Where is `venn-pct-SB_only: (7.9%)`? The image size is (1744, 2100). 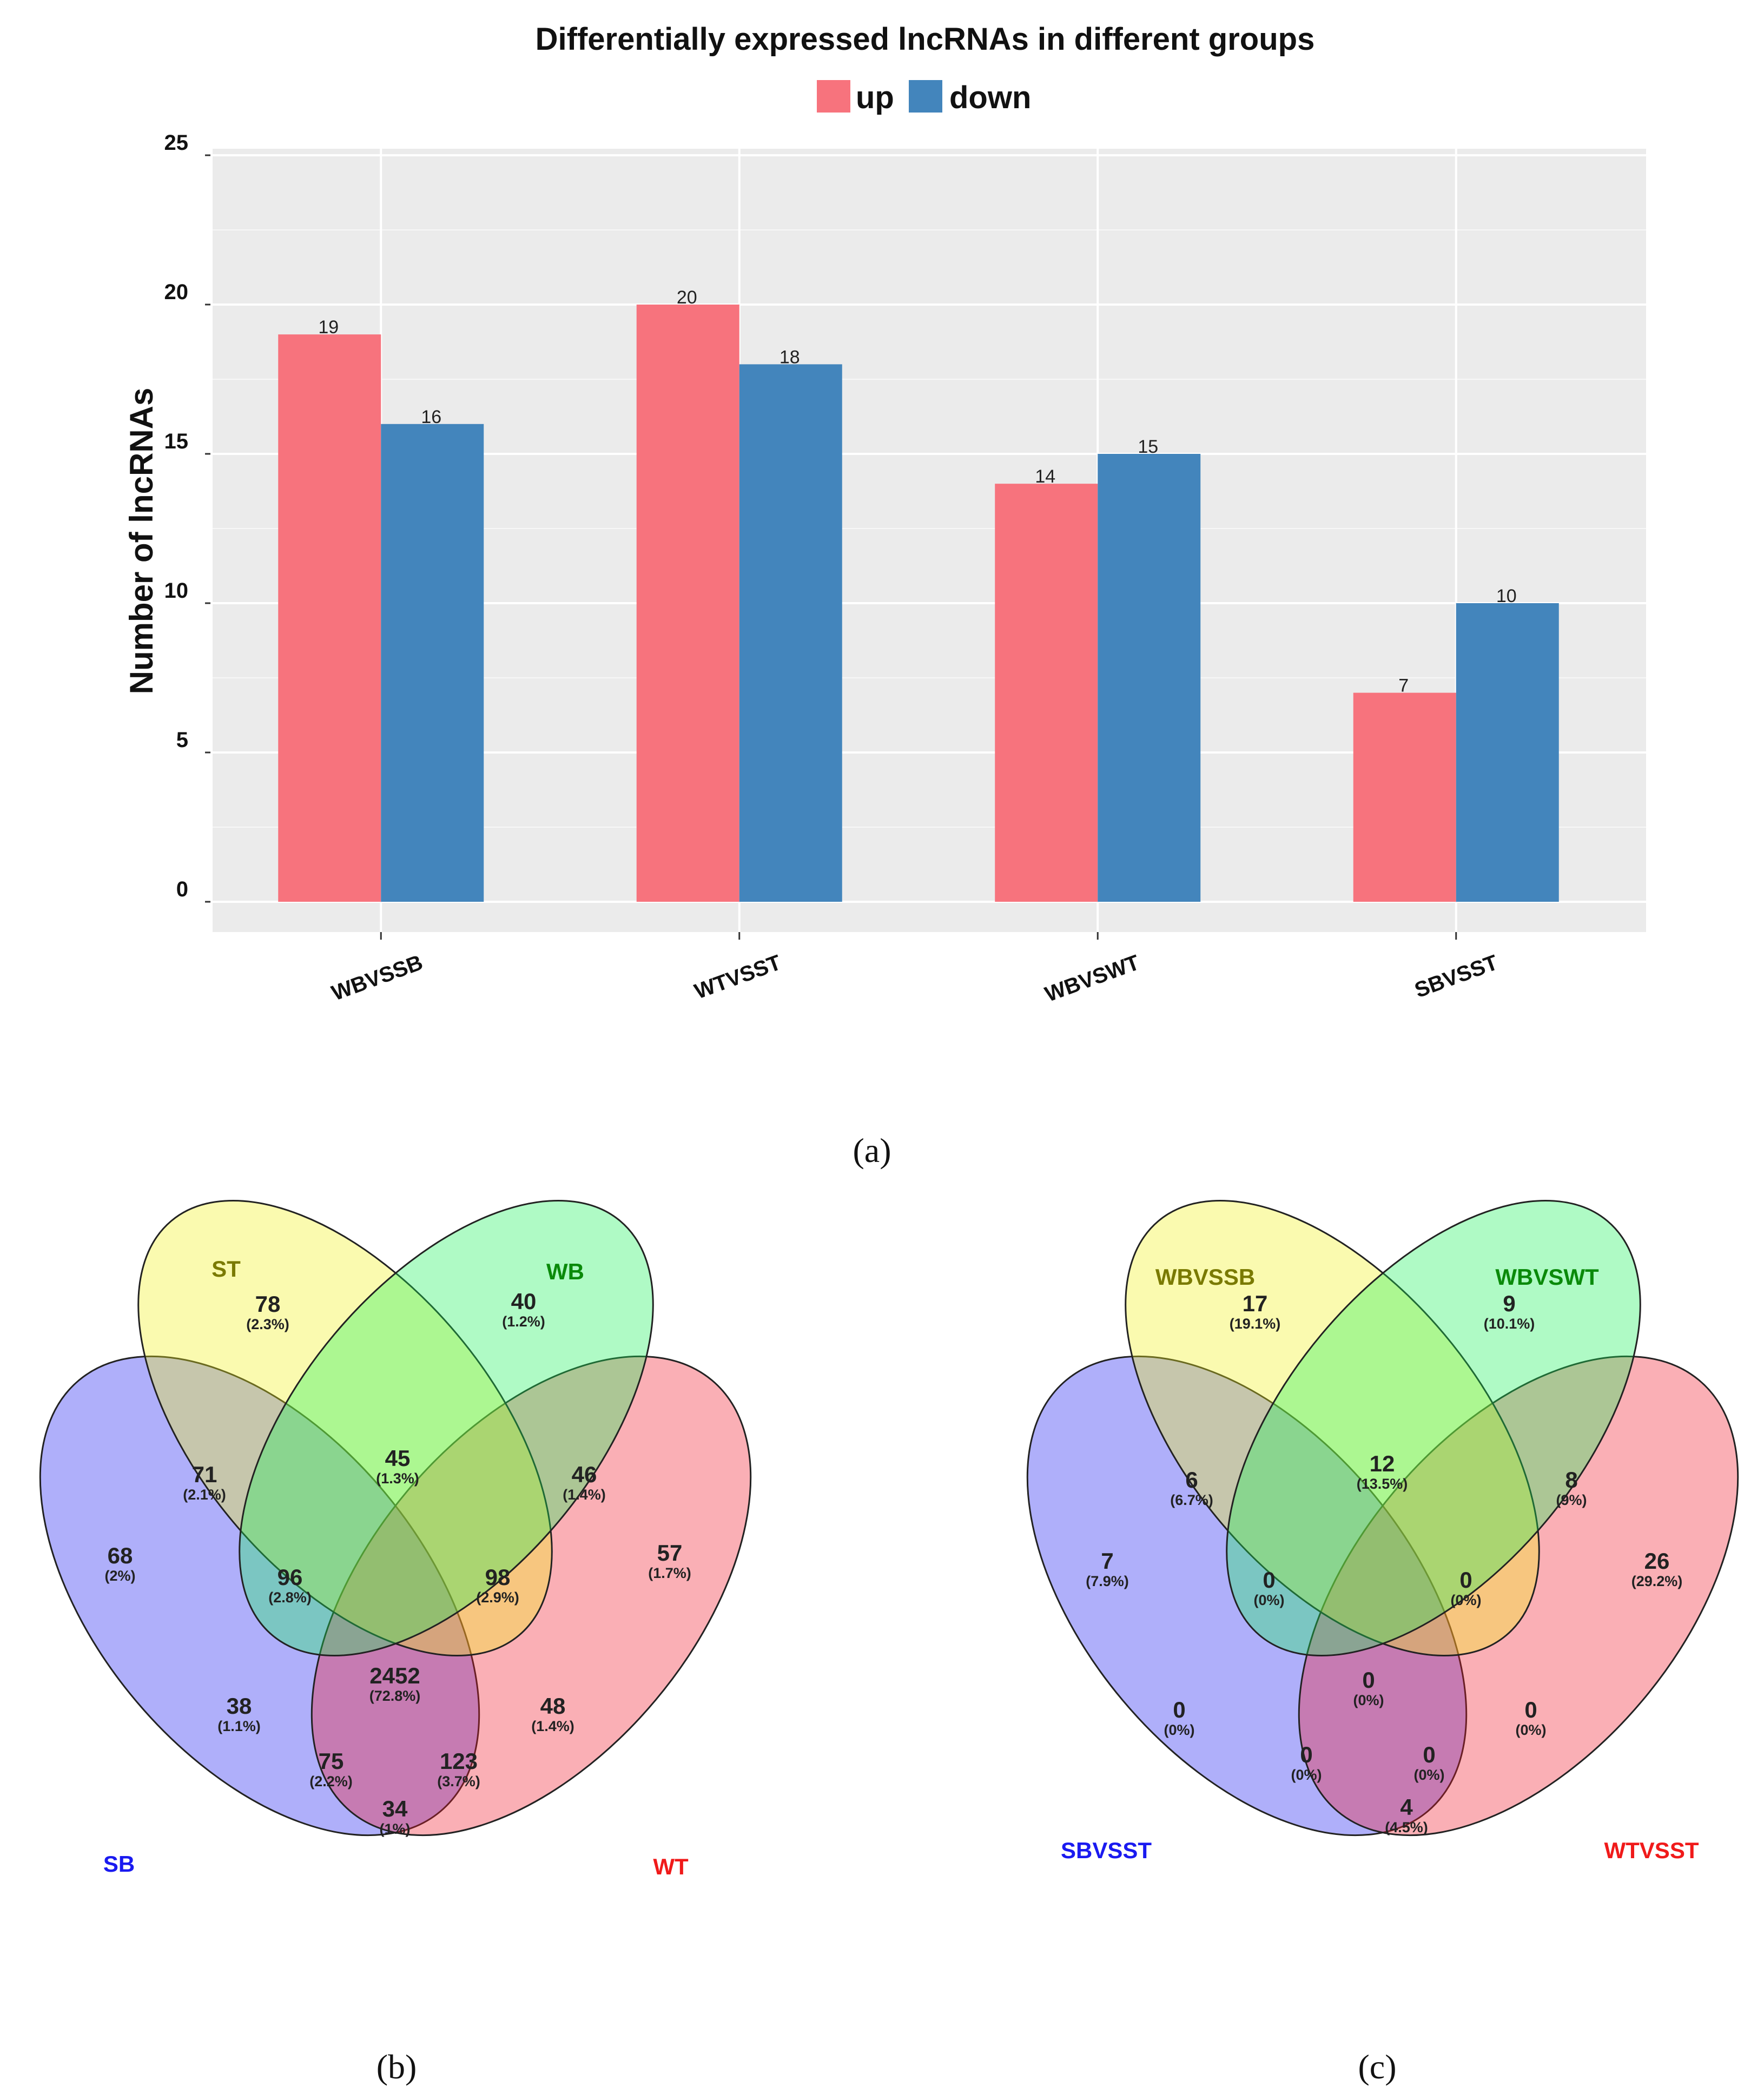 venn-pct-SB_only: (7.9%) is located at coordinates (1107, 1581).